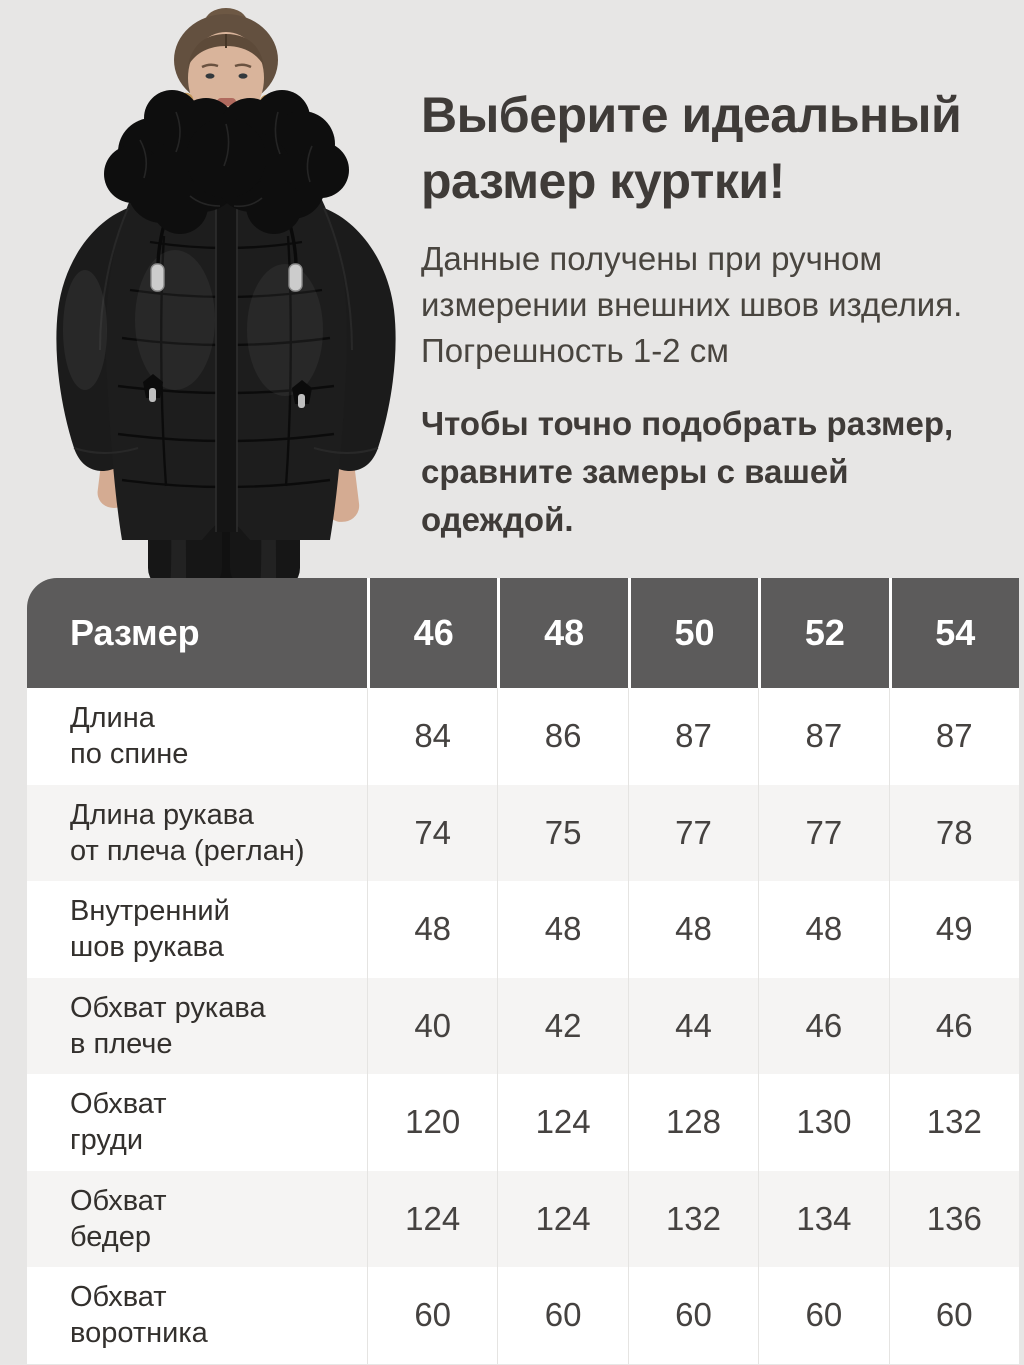 The height and width of the screenshot is (1365, 1024). Describe the element at coordinates (432, 1025) in the screenshot. I see `cell-value: 40` at that location.